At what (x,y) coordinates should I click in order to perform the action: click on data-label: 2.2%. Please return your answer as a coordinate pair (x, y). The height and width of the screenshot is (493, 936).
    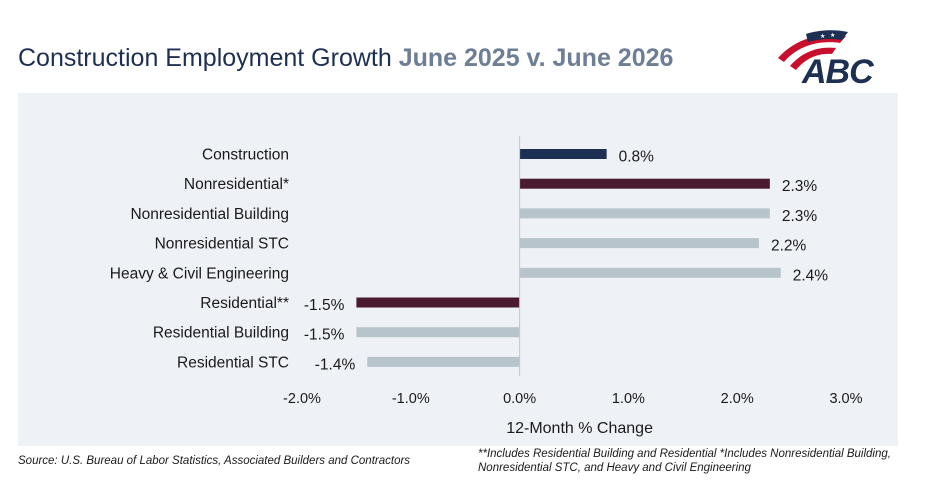
    Looking at the image, I should click on (789, 246).